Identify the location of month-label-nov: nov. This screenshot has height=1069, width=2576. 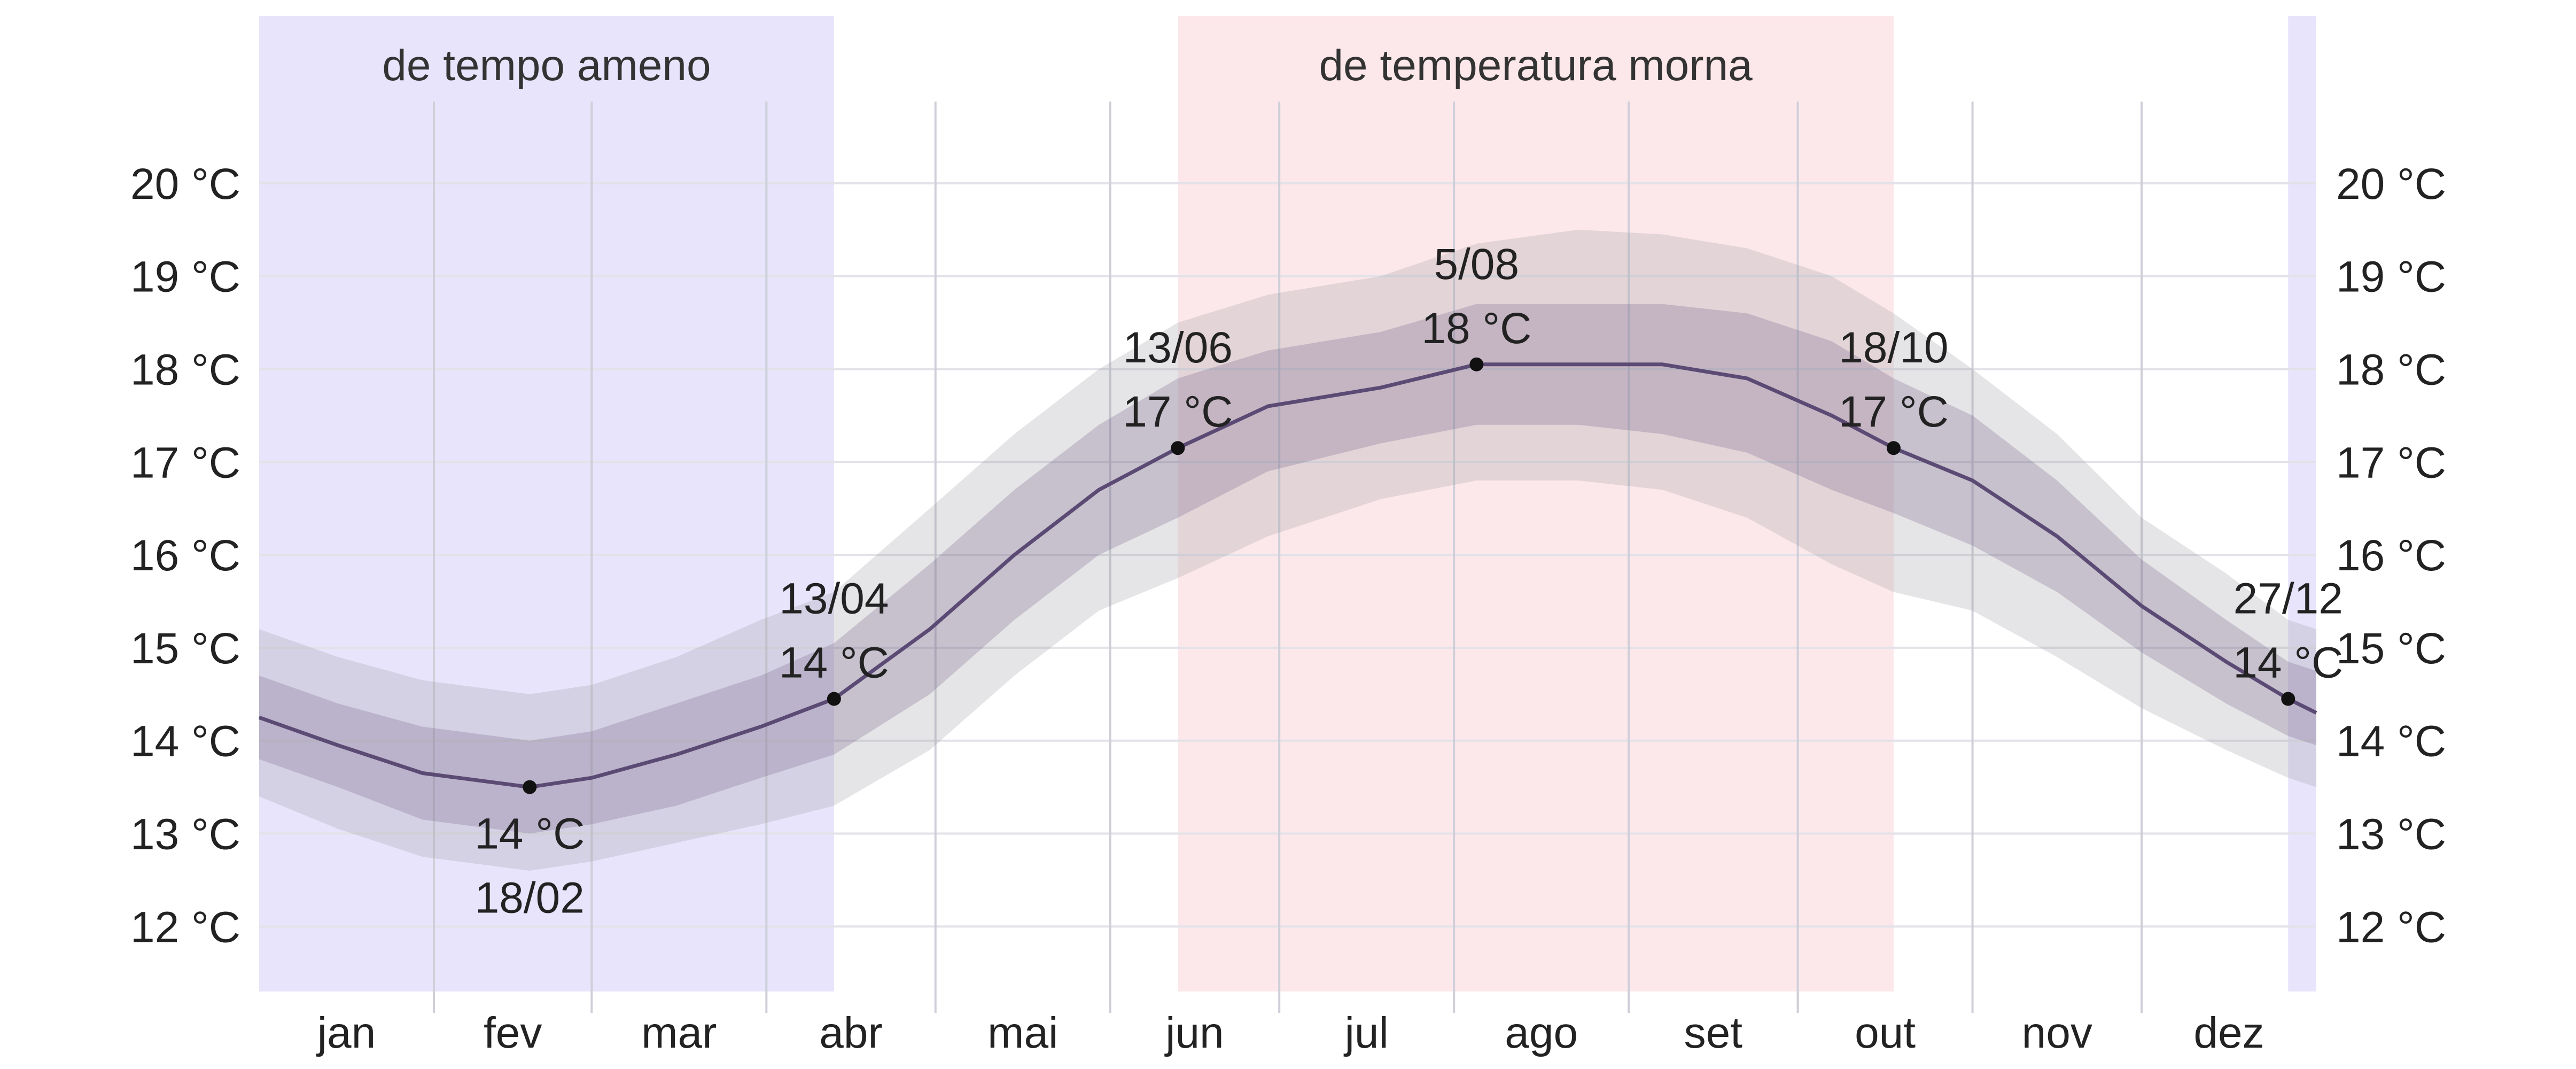
(2057, 1033).